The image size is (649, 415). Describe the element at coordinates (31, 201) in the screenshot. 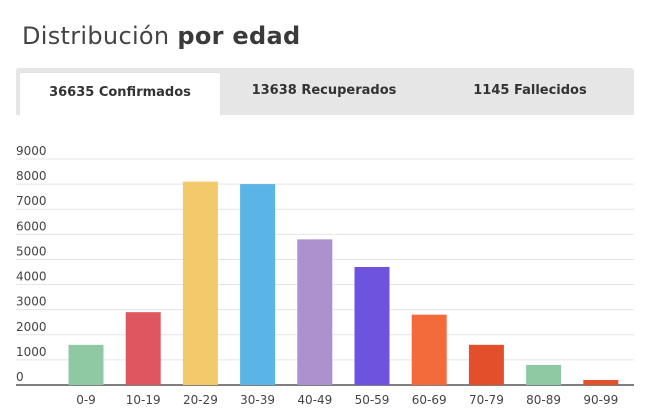

I see `y-tick-label: 7000` at that location.